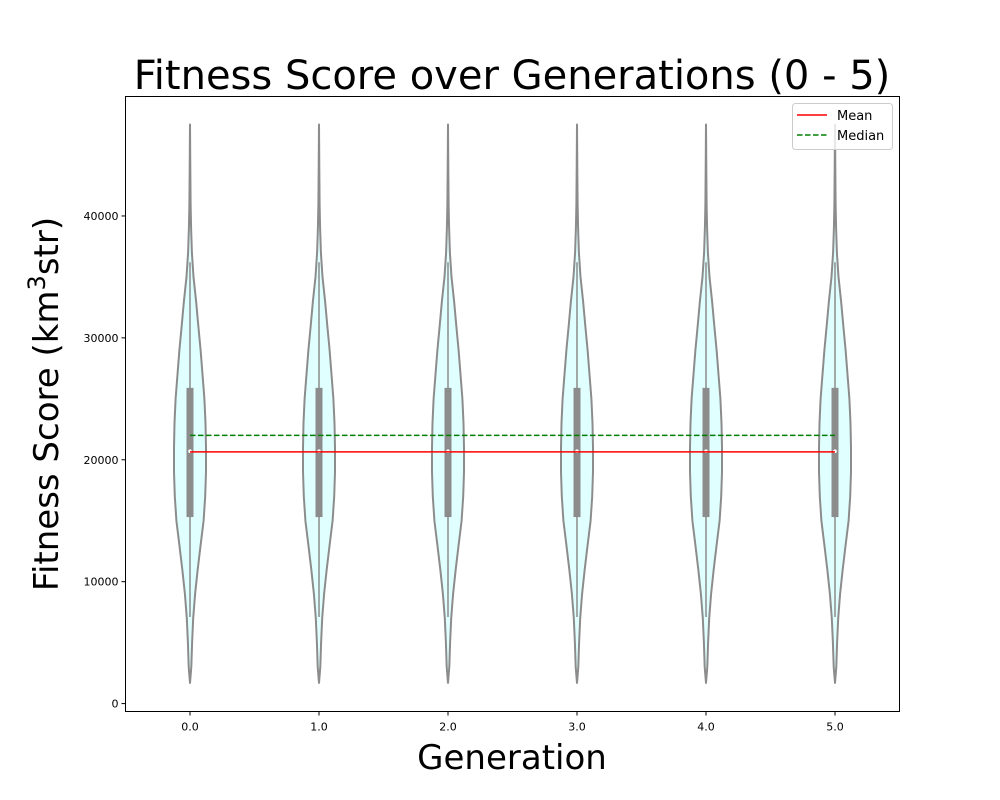  I want to click on y-axis: 0 10000 20000 30000 40000, so click(105, 460).